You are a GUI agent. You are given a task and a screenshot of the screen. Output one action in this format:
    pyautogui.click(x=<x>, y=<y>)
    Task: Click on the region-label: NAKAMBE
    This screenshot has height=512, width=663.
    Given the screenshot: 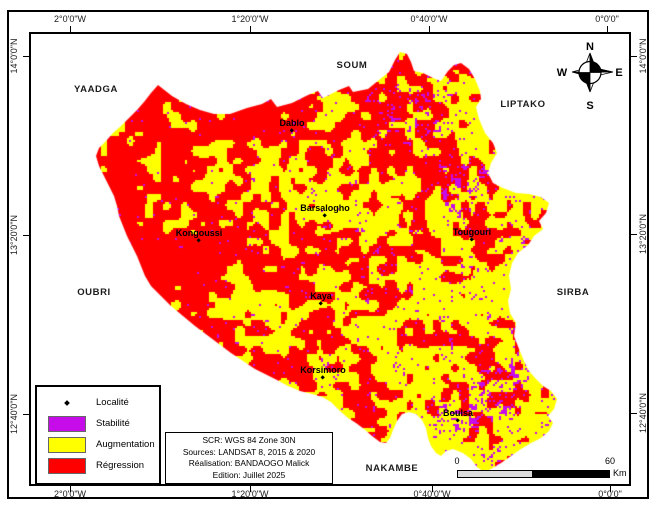 What is the action you would take?
    pyautogui.click(x=392, y=468)
    